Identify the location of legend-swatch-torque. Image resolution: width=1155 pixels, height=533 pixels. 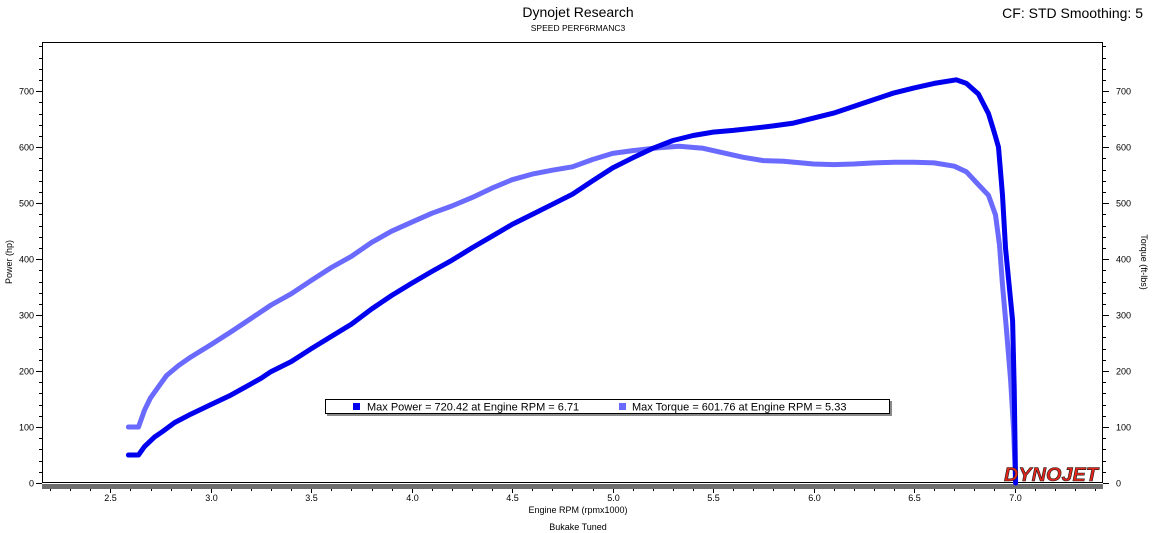
(622, 406).